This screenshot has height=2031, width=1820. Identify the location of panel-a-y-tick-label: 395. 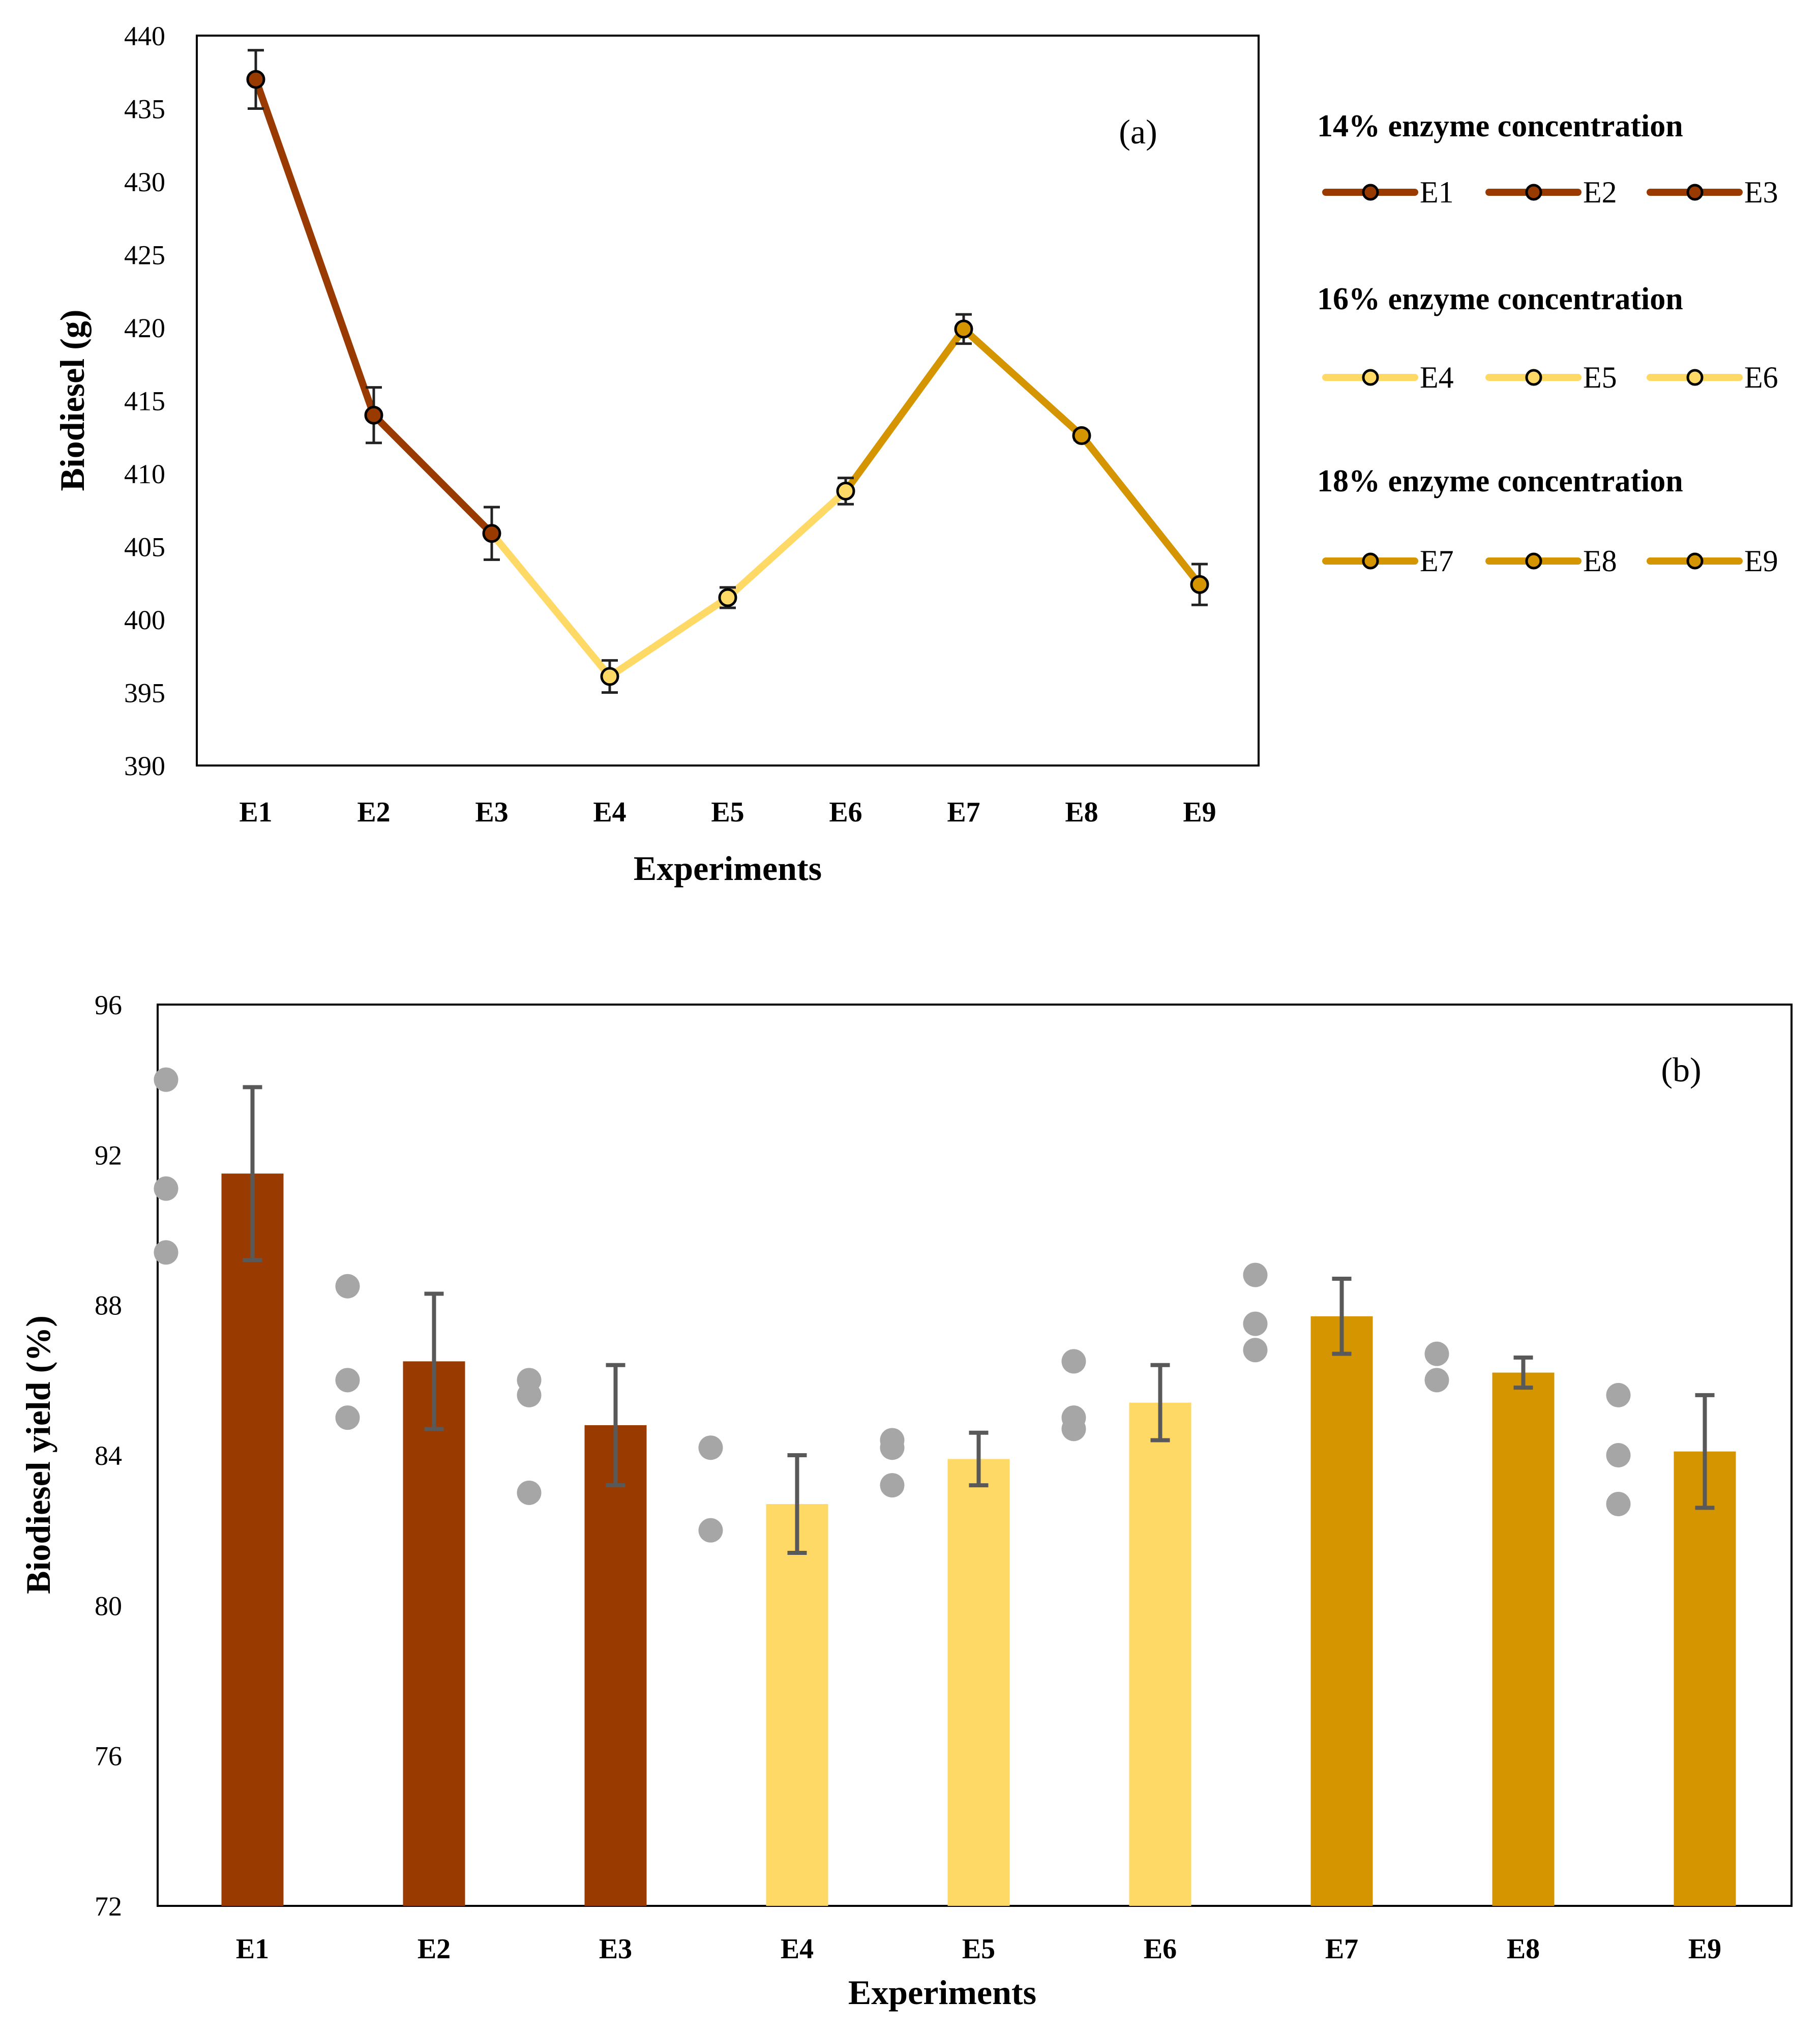
(144, 694).